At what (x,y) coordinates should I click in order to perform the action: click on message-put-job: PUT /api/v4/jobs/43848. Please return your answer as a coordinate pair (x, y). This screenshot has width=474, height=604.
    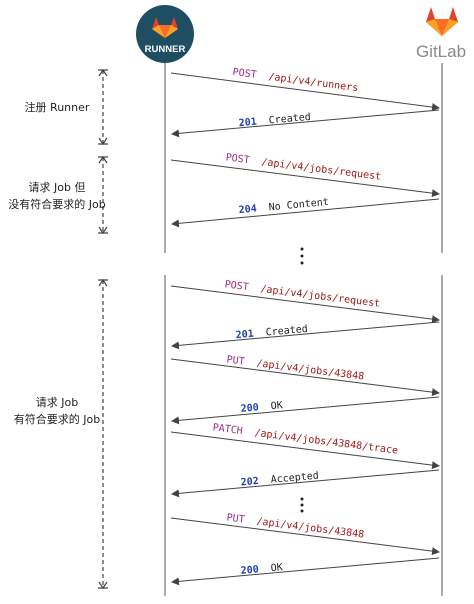
    Looking at the image, I should click on (305, 375).